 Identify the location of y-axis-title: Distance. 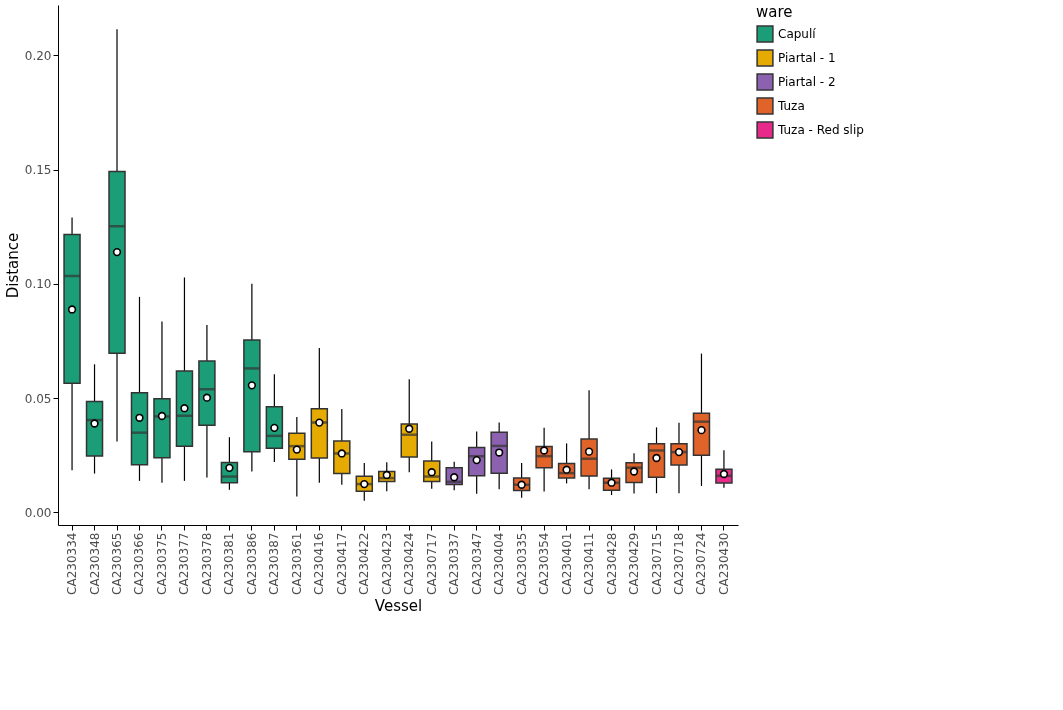
(12, 265).